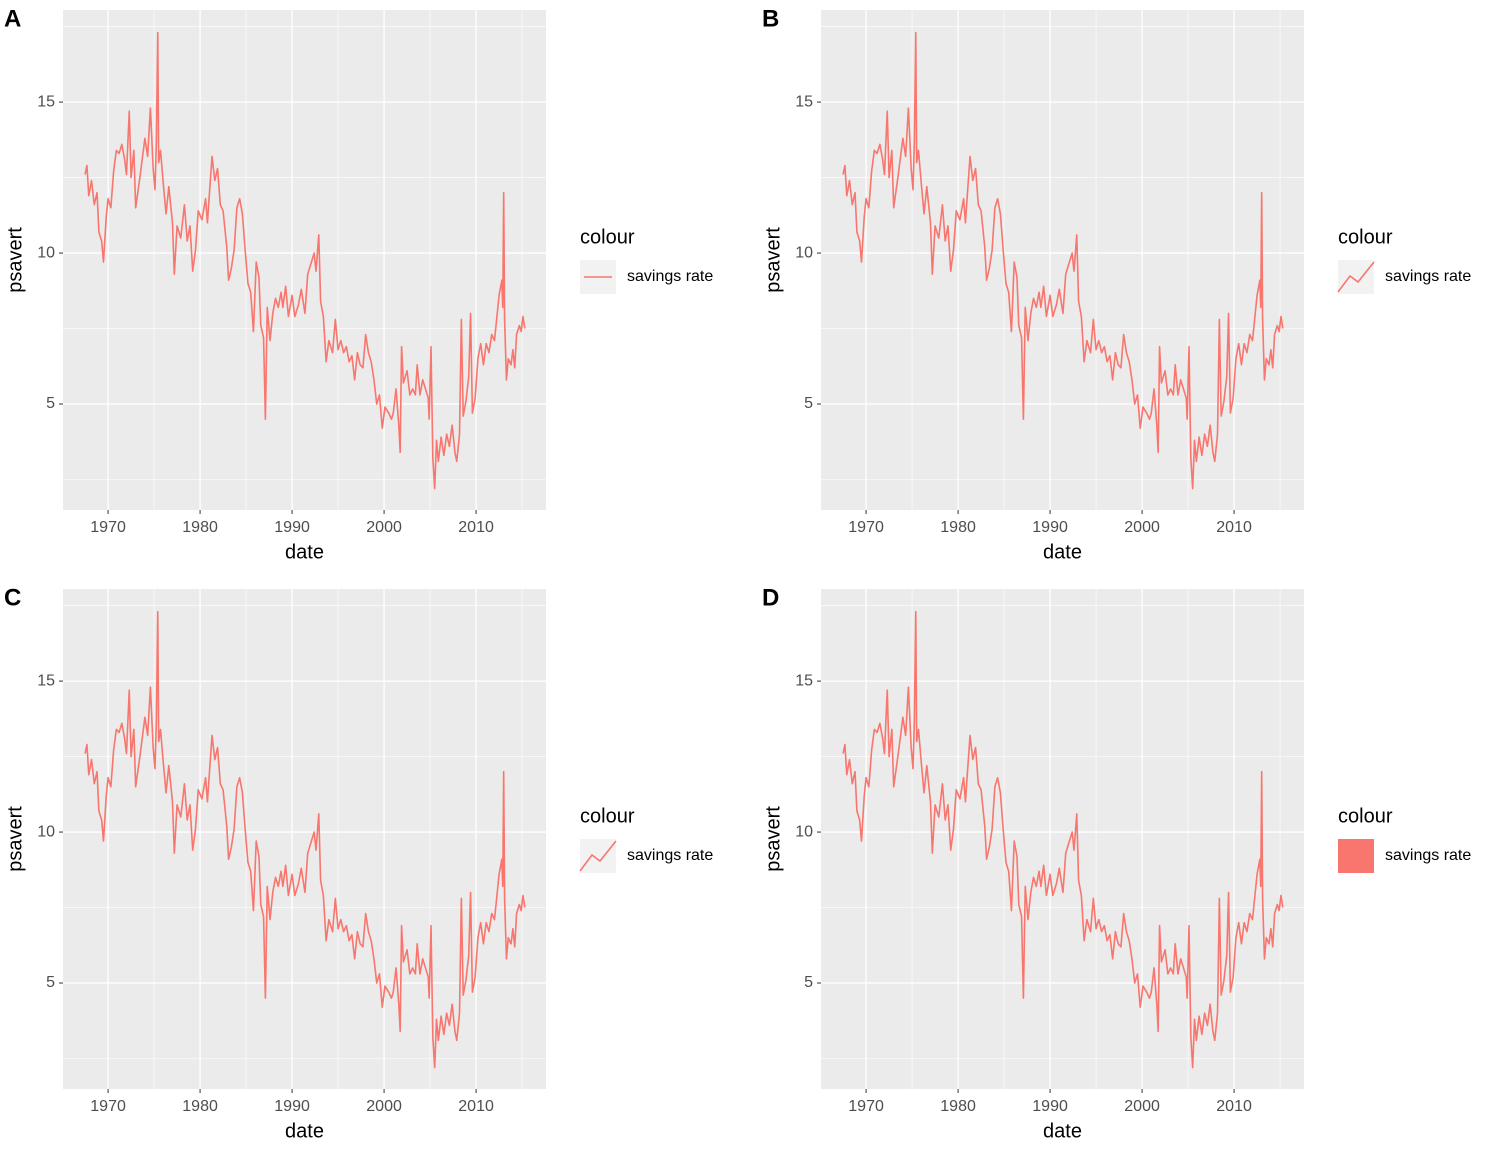 Image resolution: width=1500 pixels, height=1156 pixels. Describe the element at coordinates (770, 597) in the screenshot. I see `panel-tag: D` at that location.